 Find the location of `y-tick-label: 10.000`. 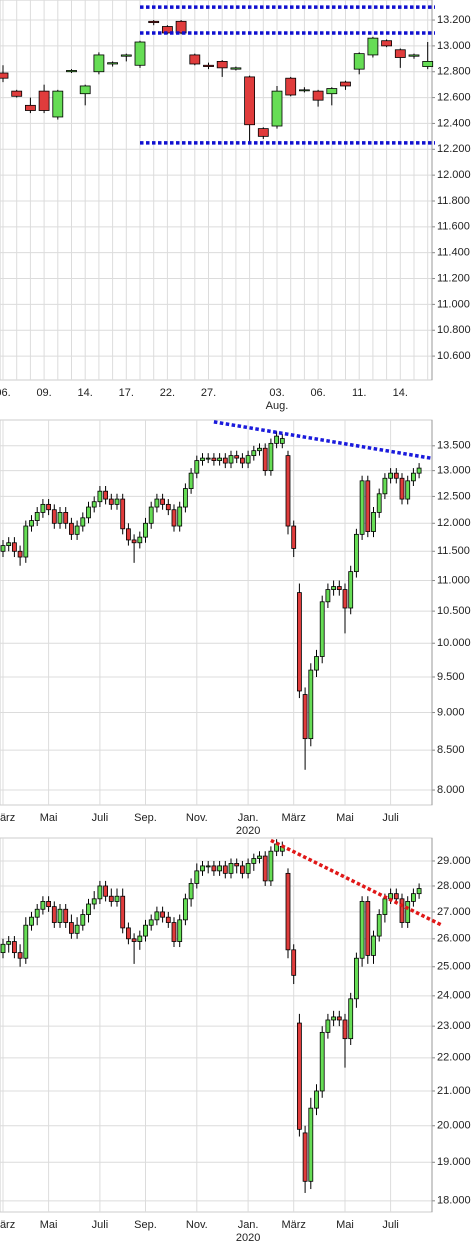

y-tick-label: 10.000 is located at coordinates (454, 643).